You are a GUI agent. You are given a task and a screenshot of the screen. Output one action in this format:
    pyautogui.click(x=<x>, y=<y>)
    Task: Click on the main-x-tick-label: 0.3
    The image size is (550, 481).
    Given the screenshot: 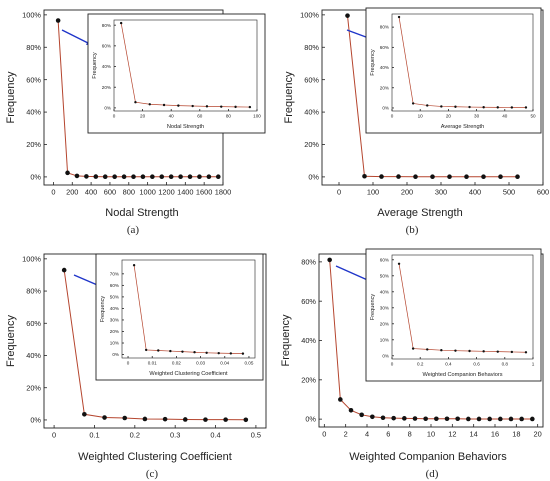 What is the action you would take?
    pyautogui.click(x=175, y=434)
    